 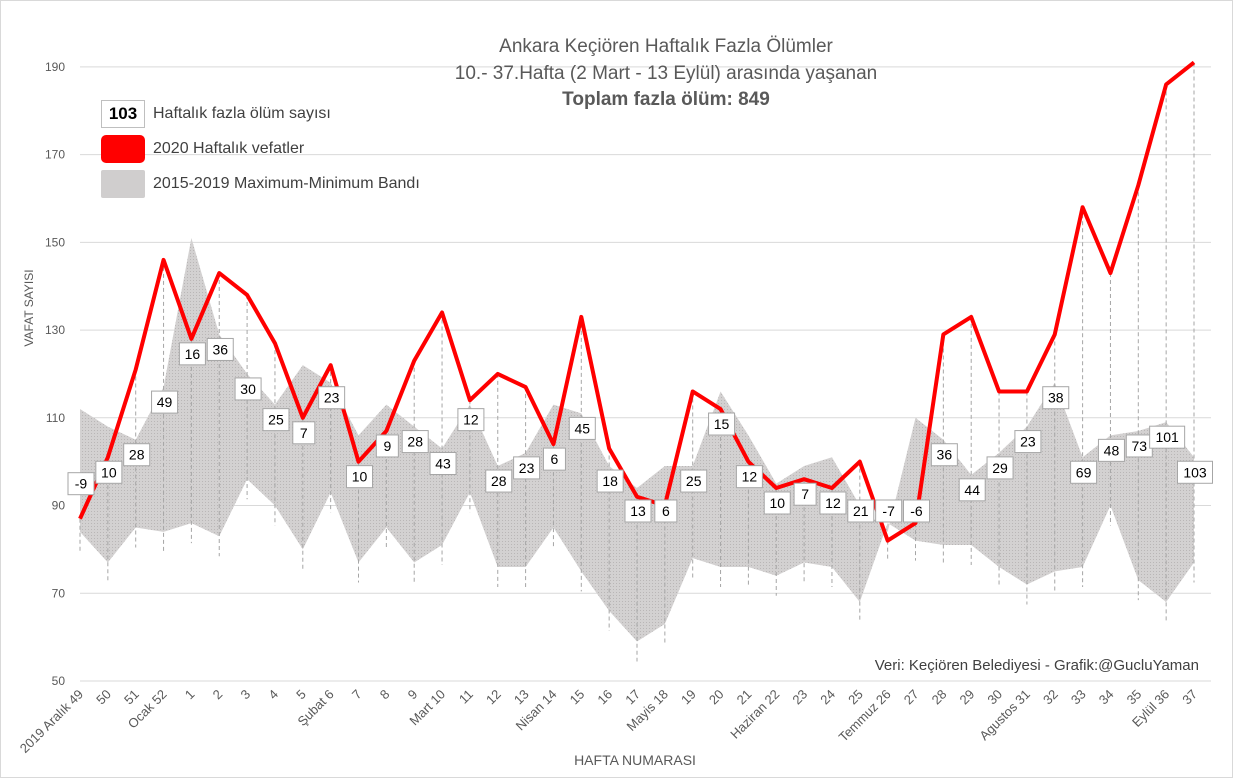 I want to click on legend-label-band: 2015-2019 Maximum-Minimum Bandı, so click(x=286, y=183).